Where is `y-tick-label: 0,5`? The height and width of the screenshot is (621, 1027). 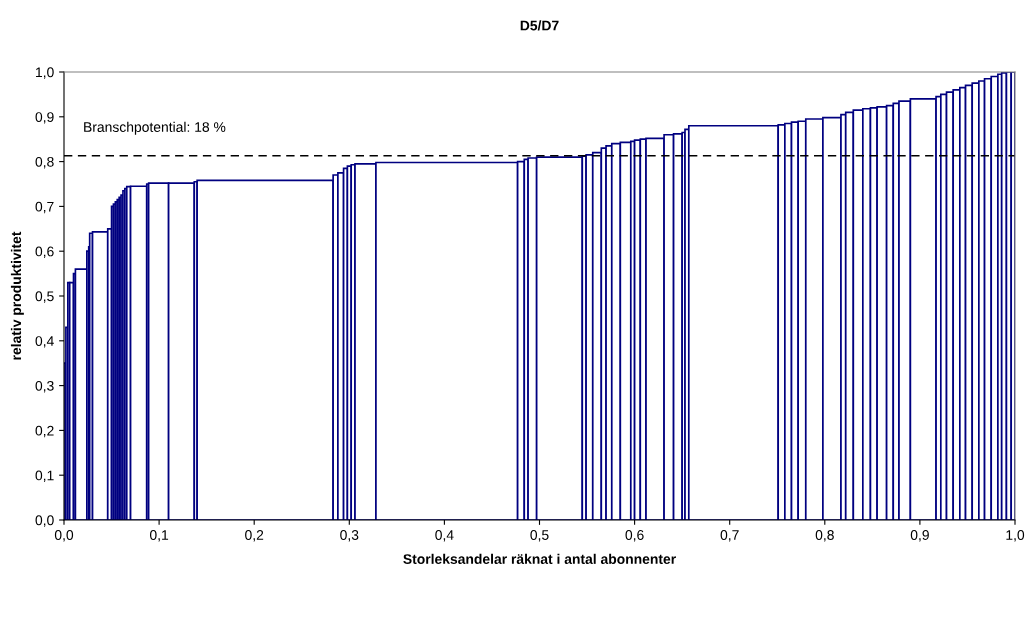
y-tick-label: 0,5 is located at coordinates (44, 297).